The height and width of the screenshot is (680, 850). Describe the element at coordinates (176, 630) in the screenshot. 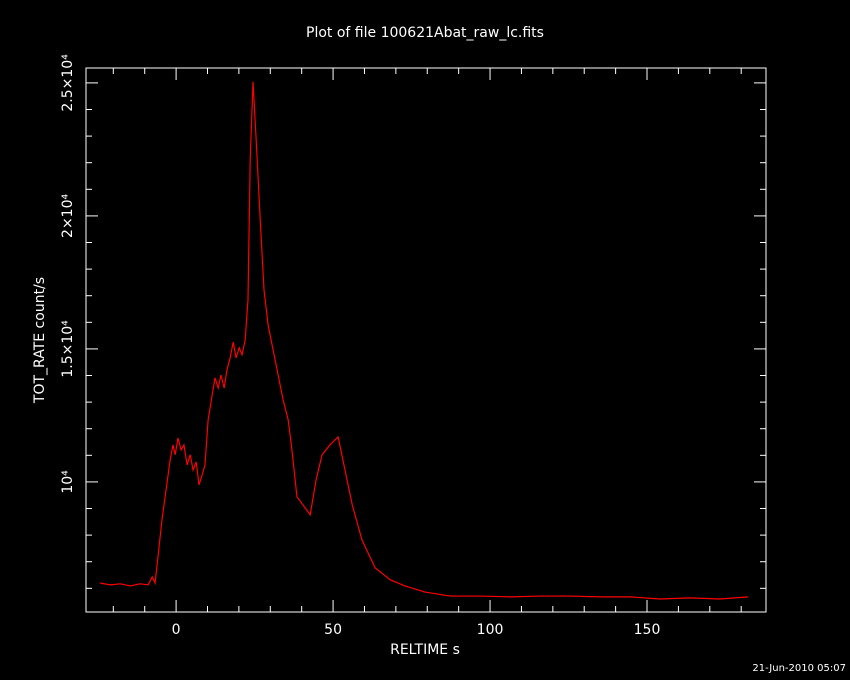

I see `x-tick-label: 0` at that location.